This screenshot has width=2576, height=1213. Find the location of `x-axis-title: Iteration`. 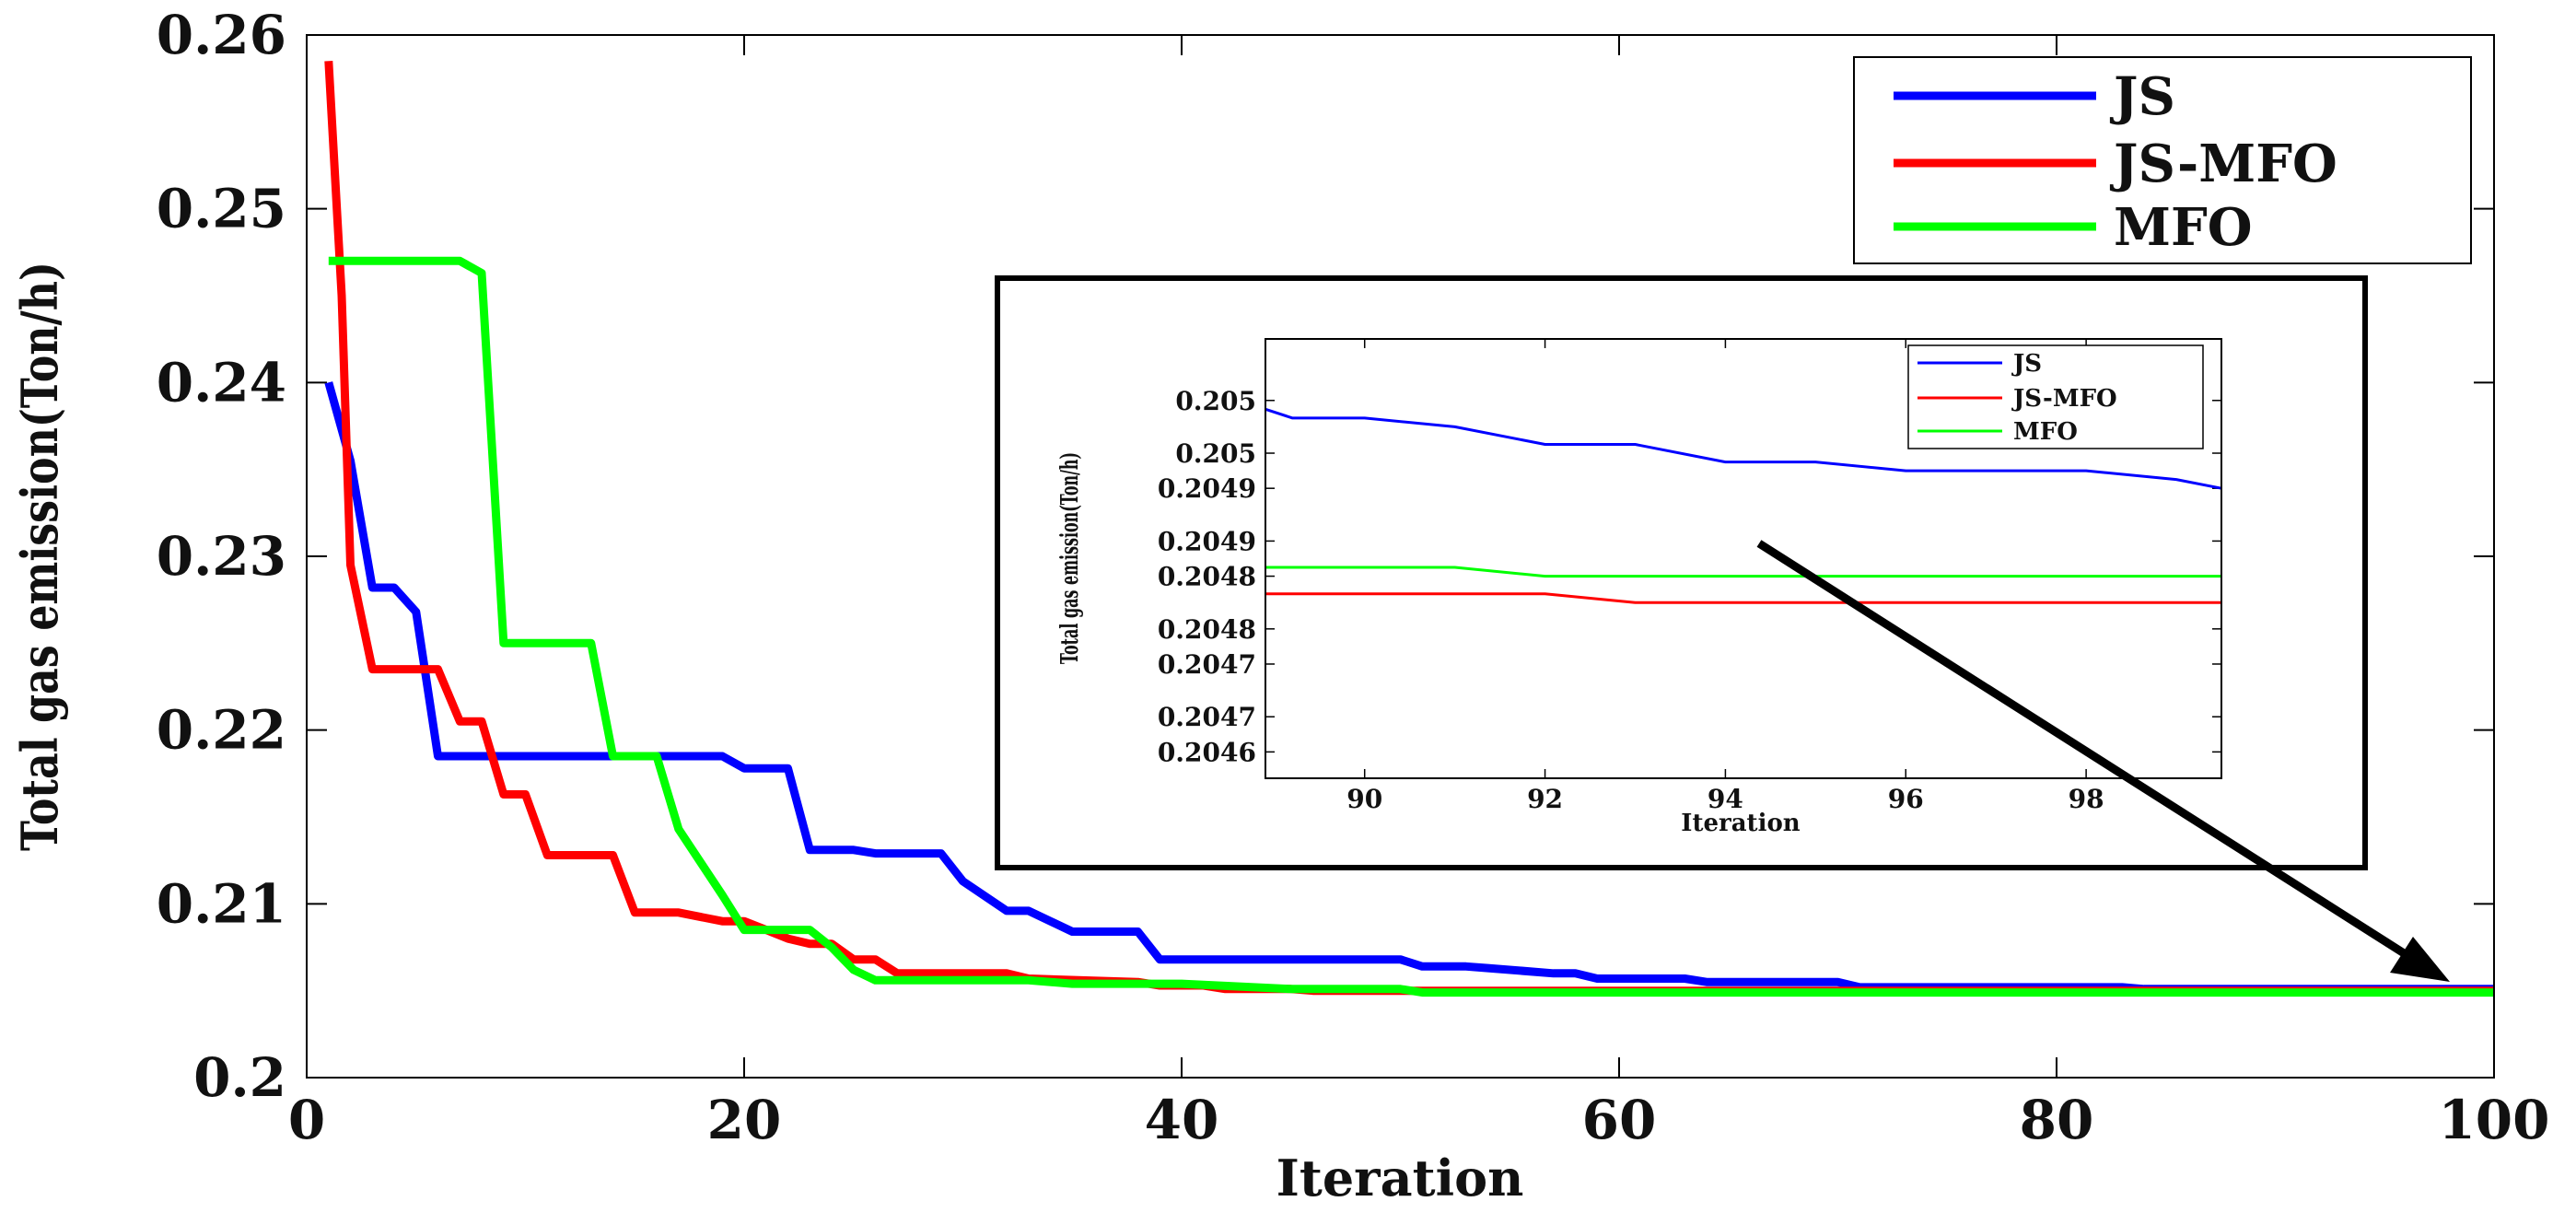

x-axis-title: Iteration is located at coordinates (1400, 1178).